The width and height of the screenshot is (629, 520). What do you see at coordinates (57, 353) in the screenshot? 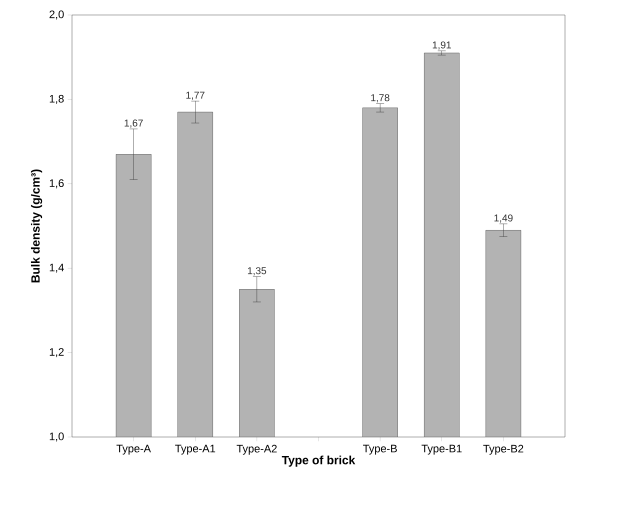
I see `y-tick-label: 1,2` at bounding box center [57, 353].